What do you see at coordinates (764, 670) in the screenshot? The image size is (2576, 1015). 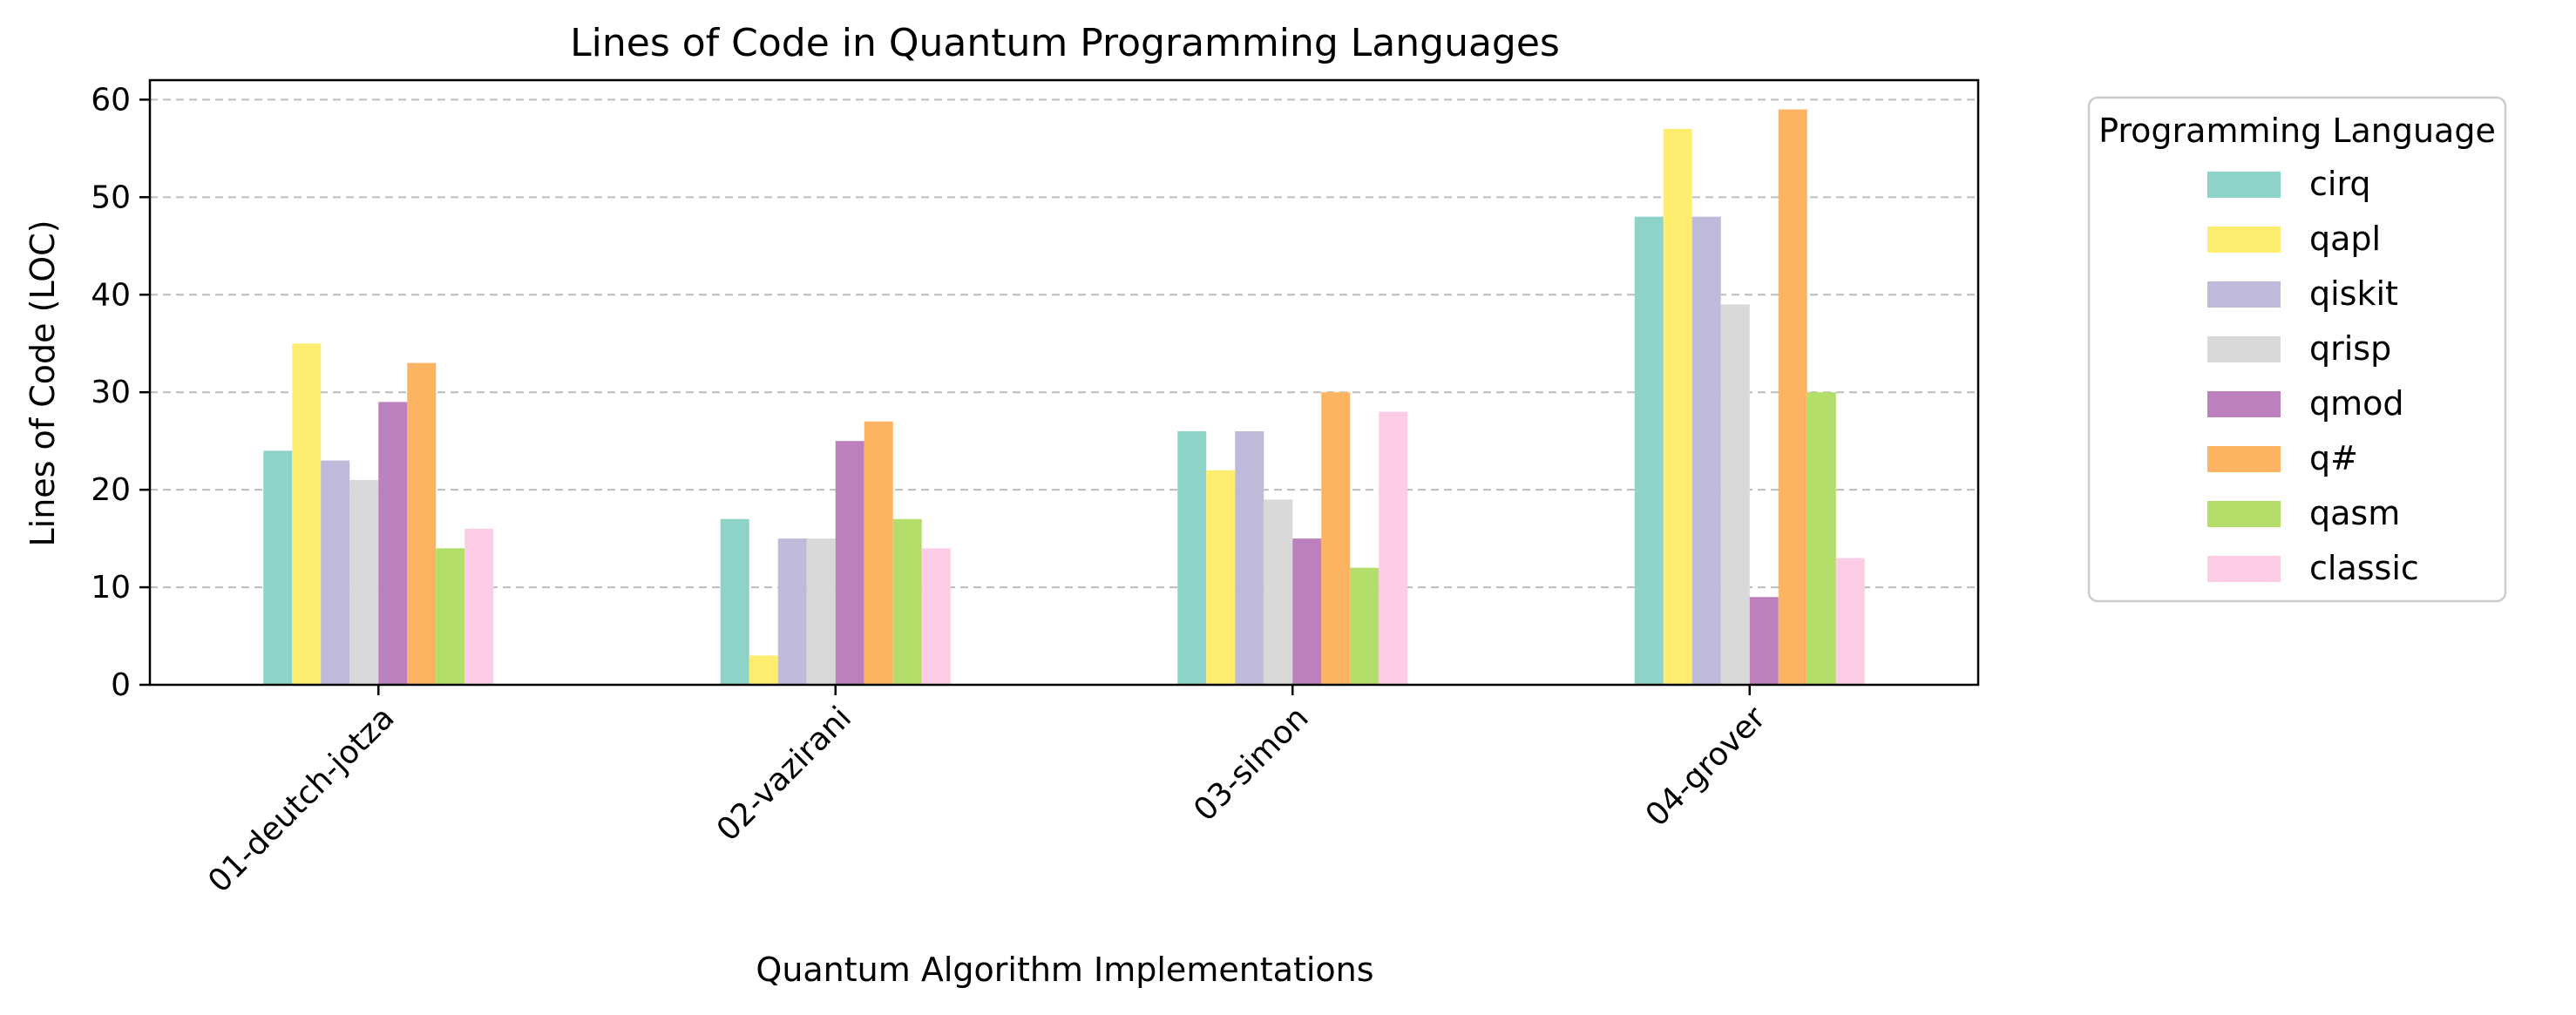 I see `bar-qapl-02-vazirani` at bounding box center [764, 670].